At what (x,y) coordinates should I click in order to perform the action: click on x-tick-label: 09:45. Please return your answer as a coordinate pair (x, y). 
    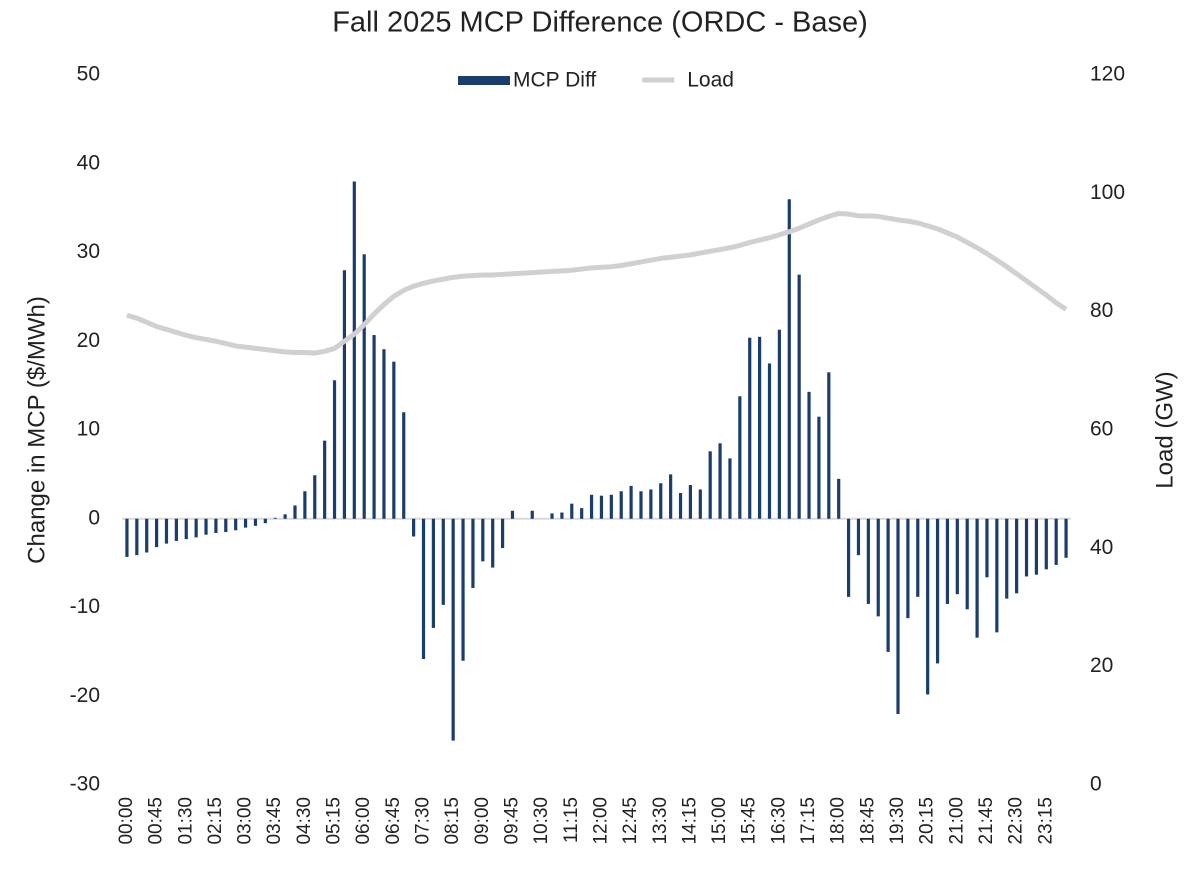
    Looking at the image, I should click on (511, 821).